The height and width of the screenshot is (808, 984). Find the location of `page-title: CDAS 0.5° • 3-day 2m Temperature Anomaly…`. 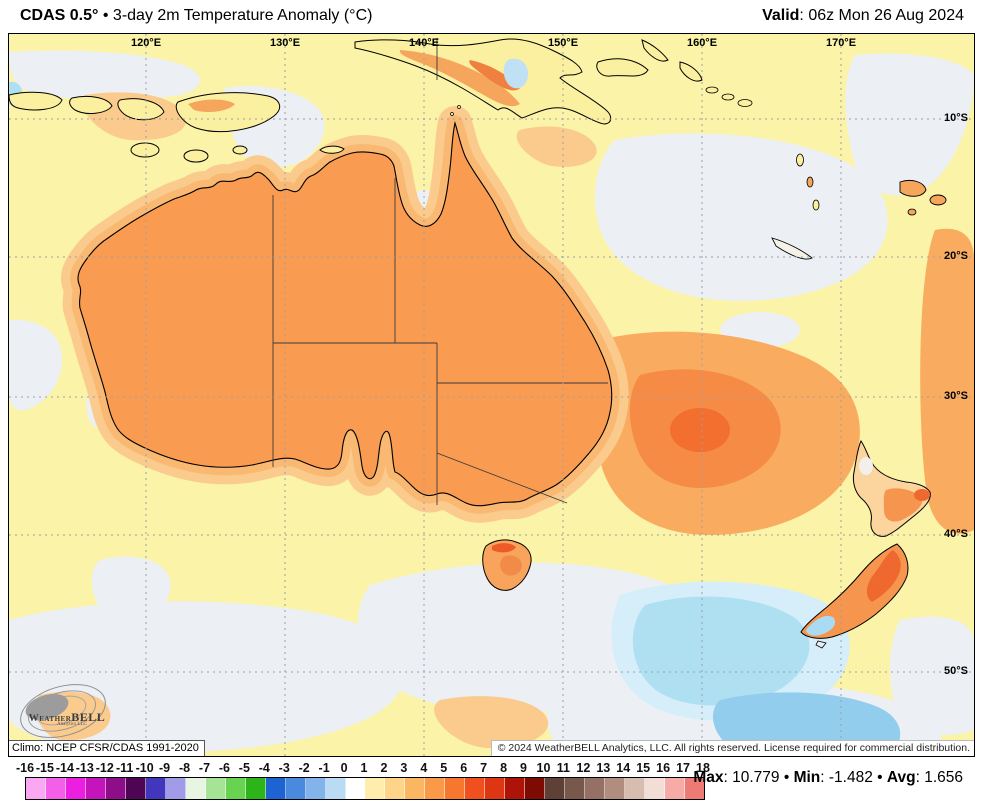

page-title: CDAS 0.5° • 3-day 2m Temperature Anomaly… is located at coordinates (196, 16).